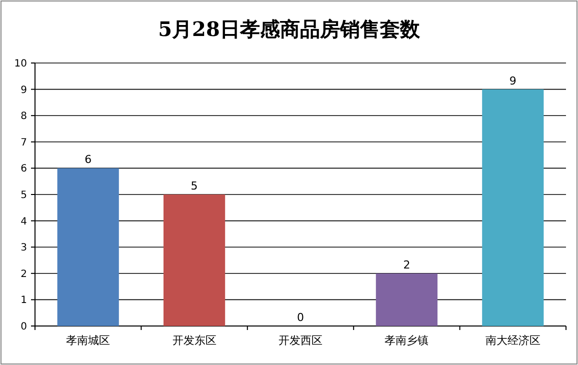  Describe the element at coordinates (512, 81) in the screenshot. I see `data-label: 9` at that location.